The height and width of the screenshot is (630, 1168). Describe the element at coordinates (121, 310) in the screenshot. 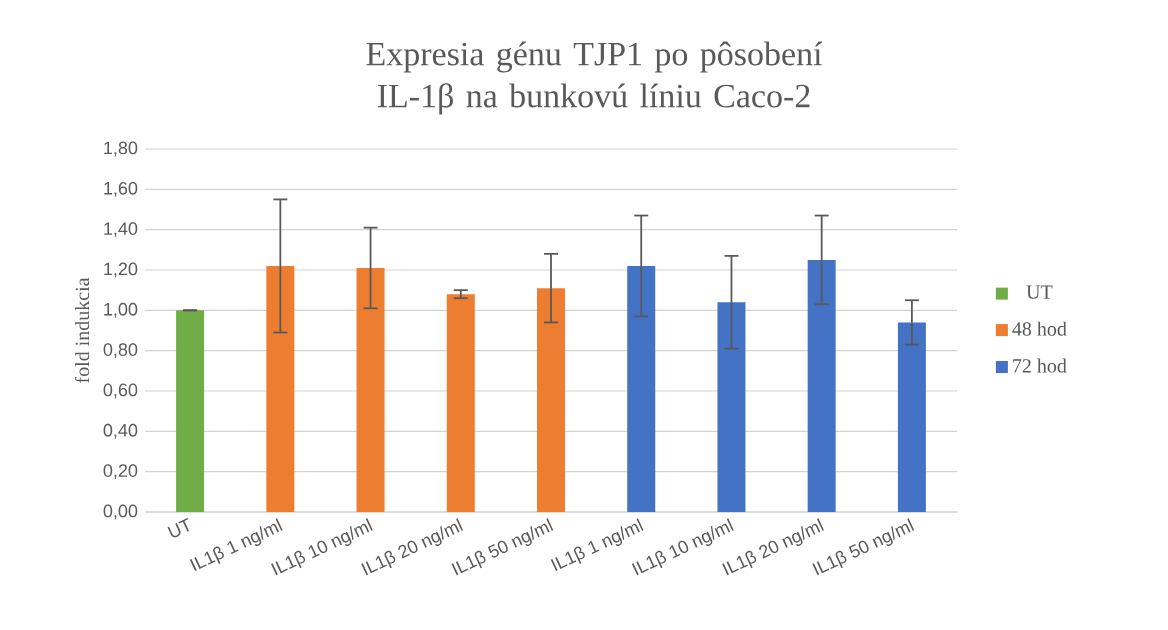

I see `y-tick-label: 1,00` at that location.